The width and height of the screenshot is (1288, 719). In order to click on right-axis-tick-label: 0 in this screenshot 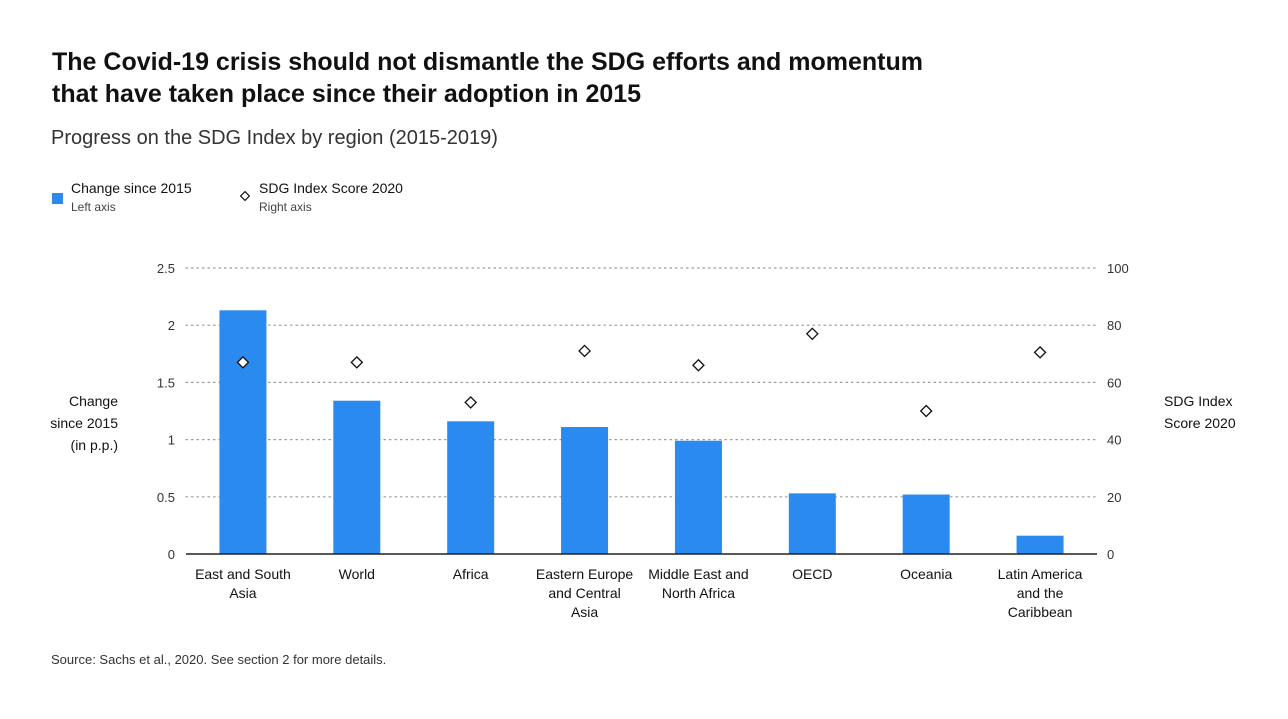, I will do `click(1110, 554)`.